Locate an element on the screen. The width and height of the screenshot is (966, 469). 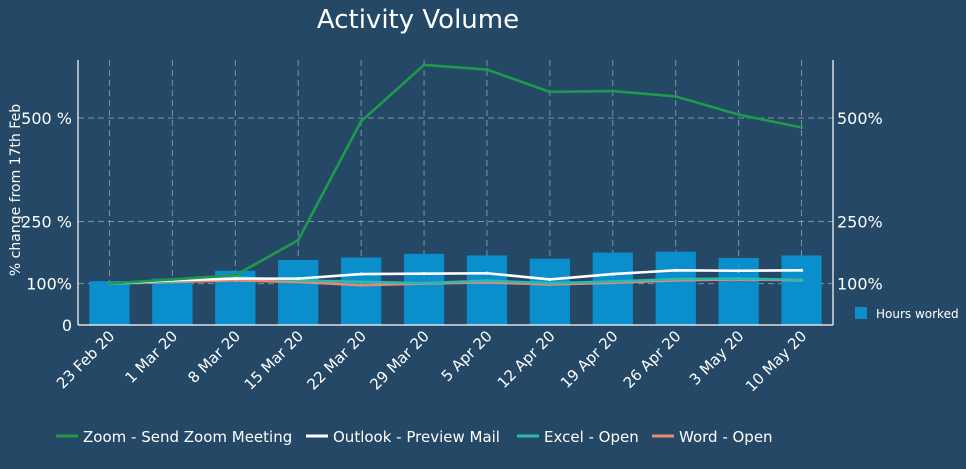
y-axis-label: % change from 17th Feb is located at coordinates (16, 190).